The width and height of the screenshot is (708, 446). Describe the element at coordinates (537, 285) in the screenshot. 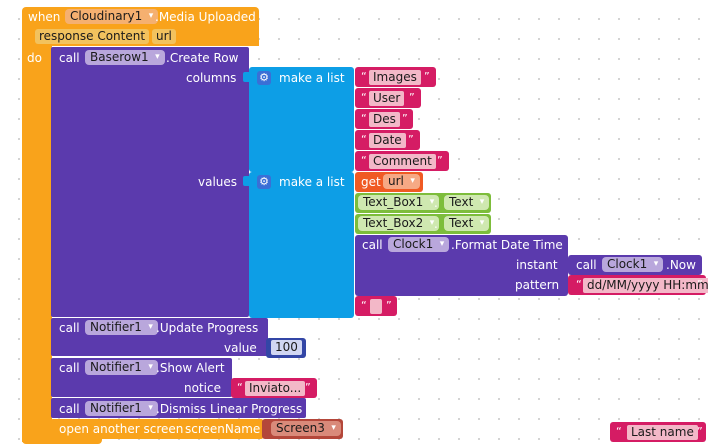

I see `format-pattern-label: pattern` at that location.